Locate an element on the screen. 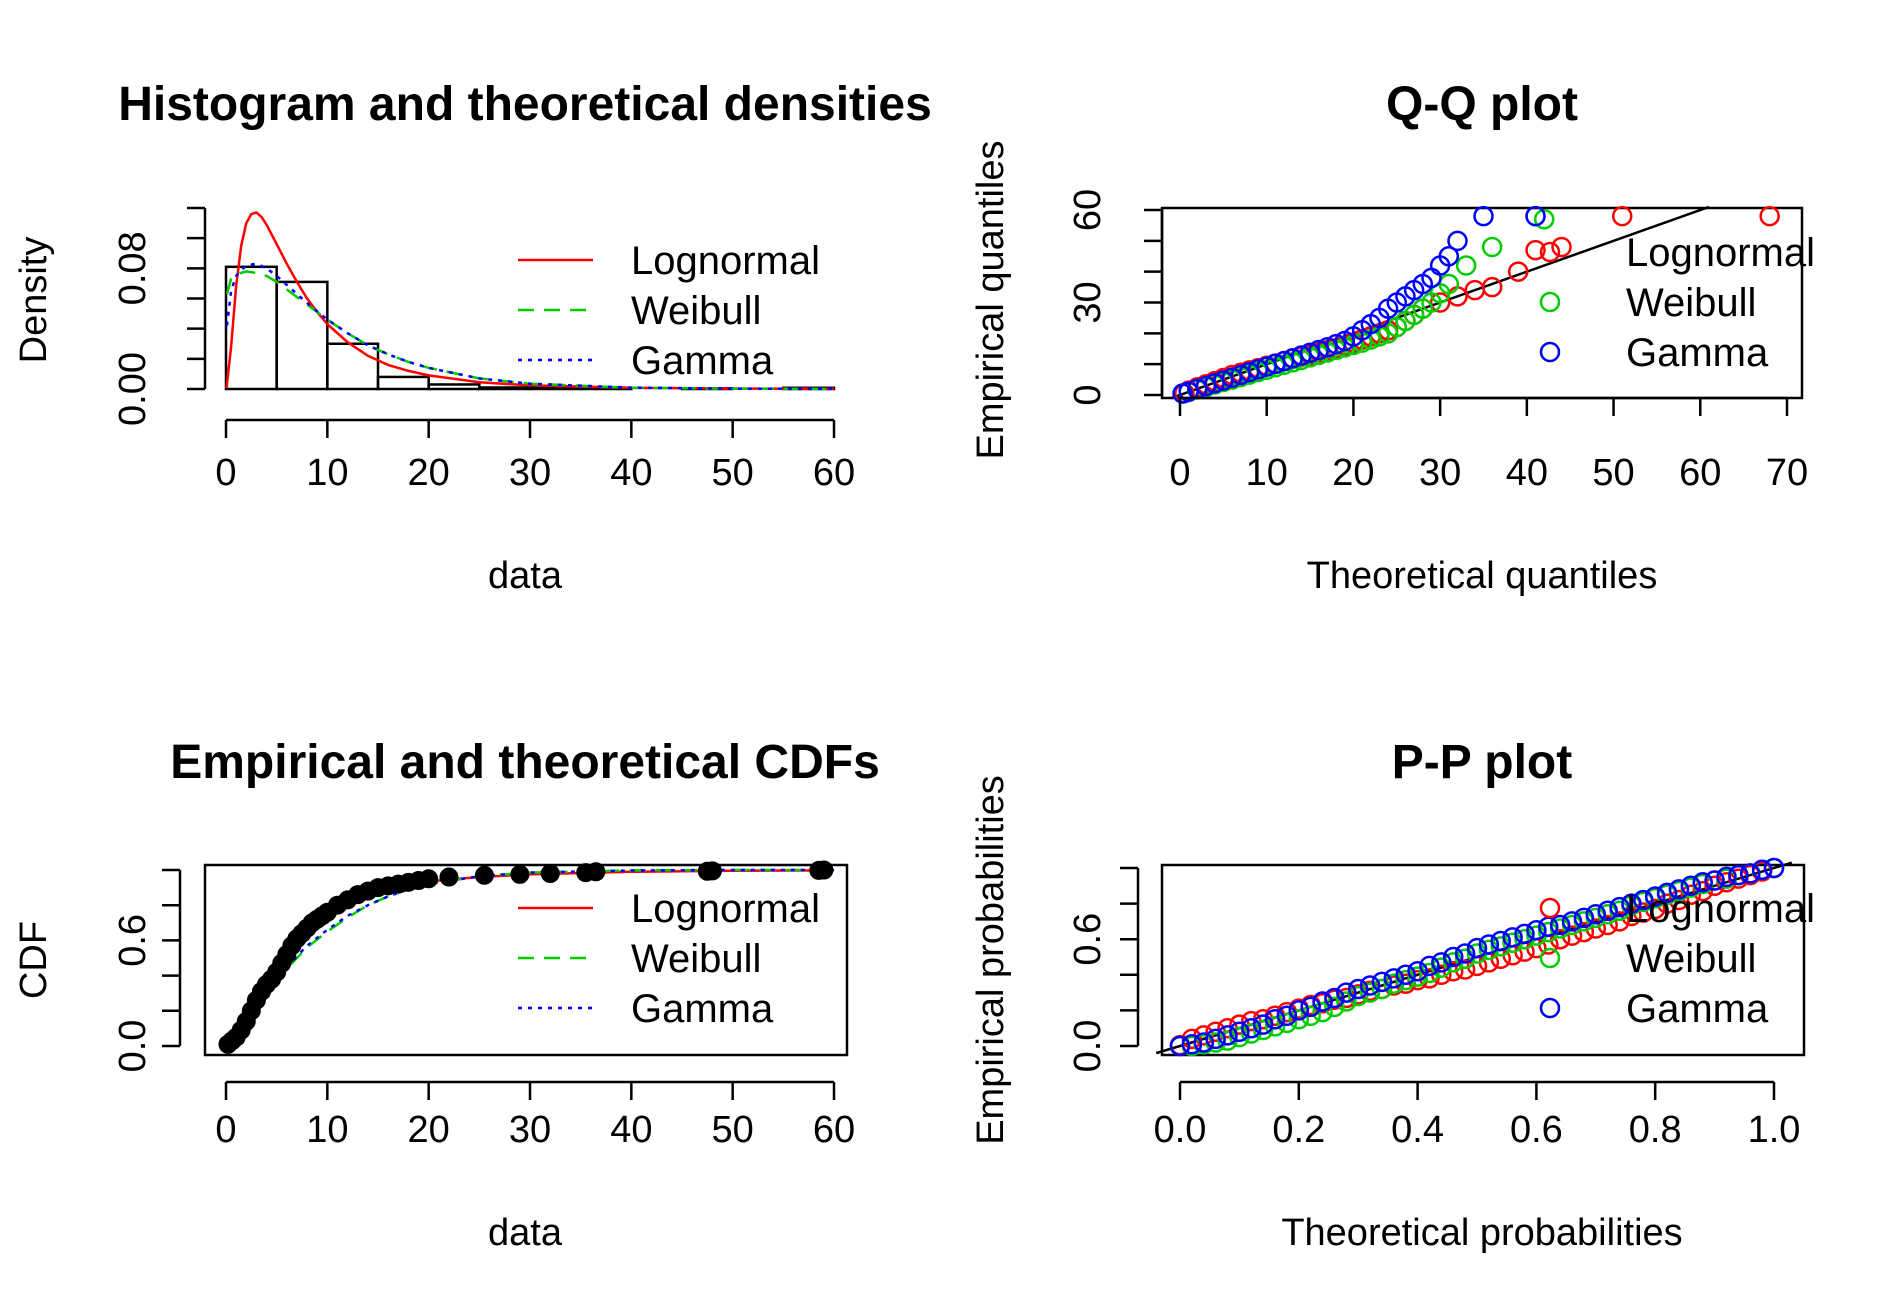  pp-x-tick-label: 0.6 is located at coordinates (1536, 1130).